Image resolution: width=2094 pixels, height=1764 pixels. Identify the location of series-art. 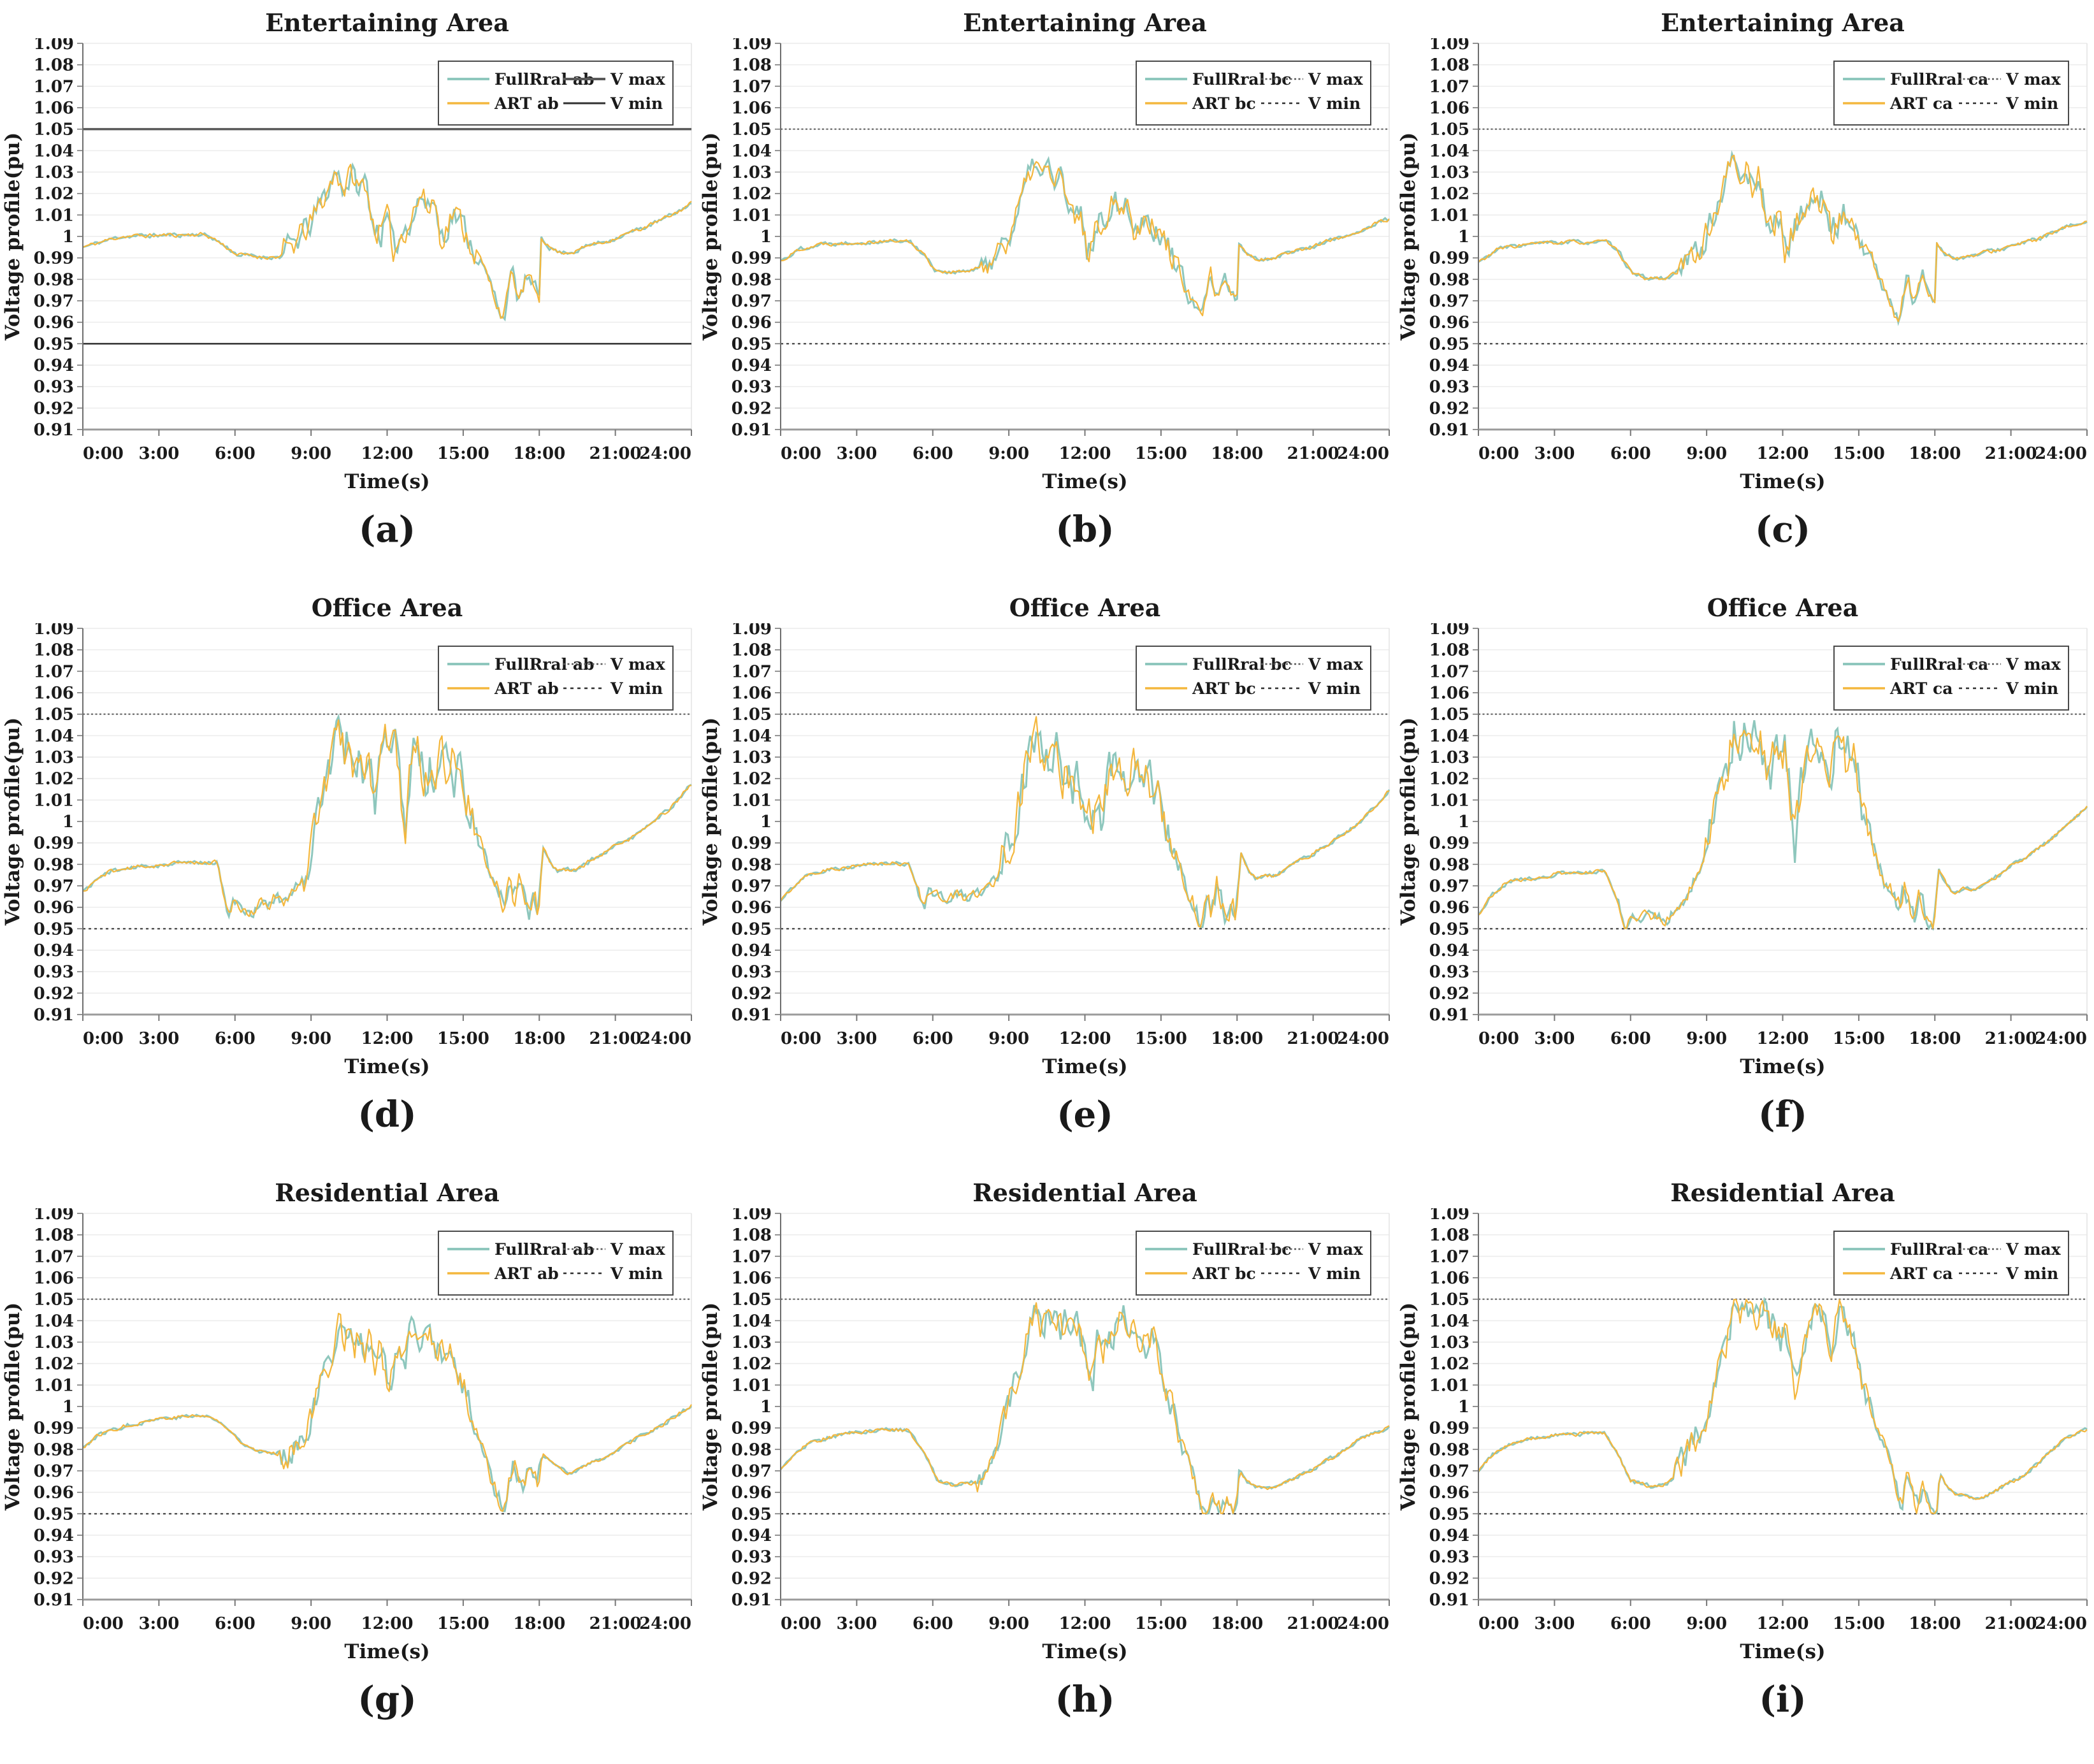
(1783, 1406).